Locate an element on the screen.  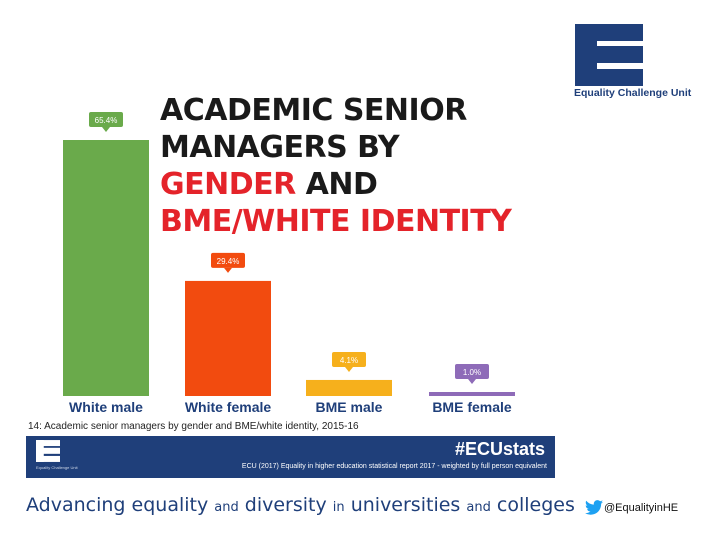
title-line-4: BME/WHITE IDENTITY is located at coordinates (336, 221).